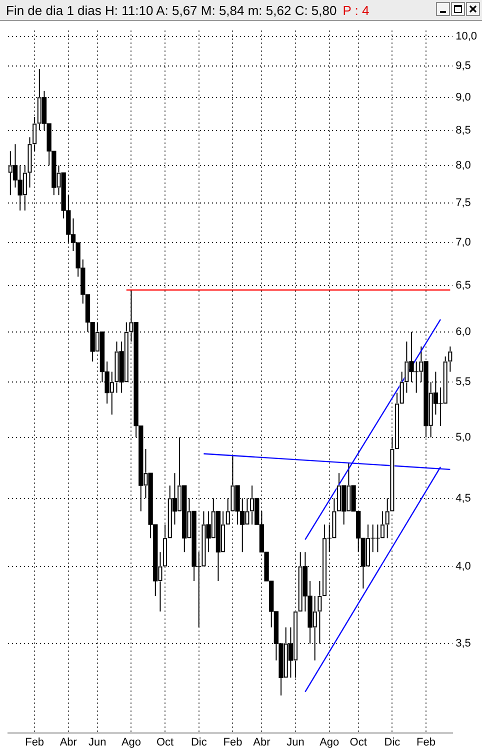 The width and height of the screenshot is (482, 754). Describe the element at coordinates (463, 202) in the screenshot. I see `y-tick-label: 7,5` at that location.